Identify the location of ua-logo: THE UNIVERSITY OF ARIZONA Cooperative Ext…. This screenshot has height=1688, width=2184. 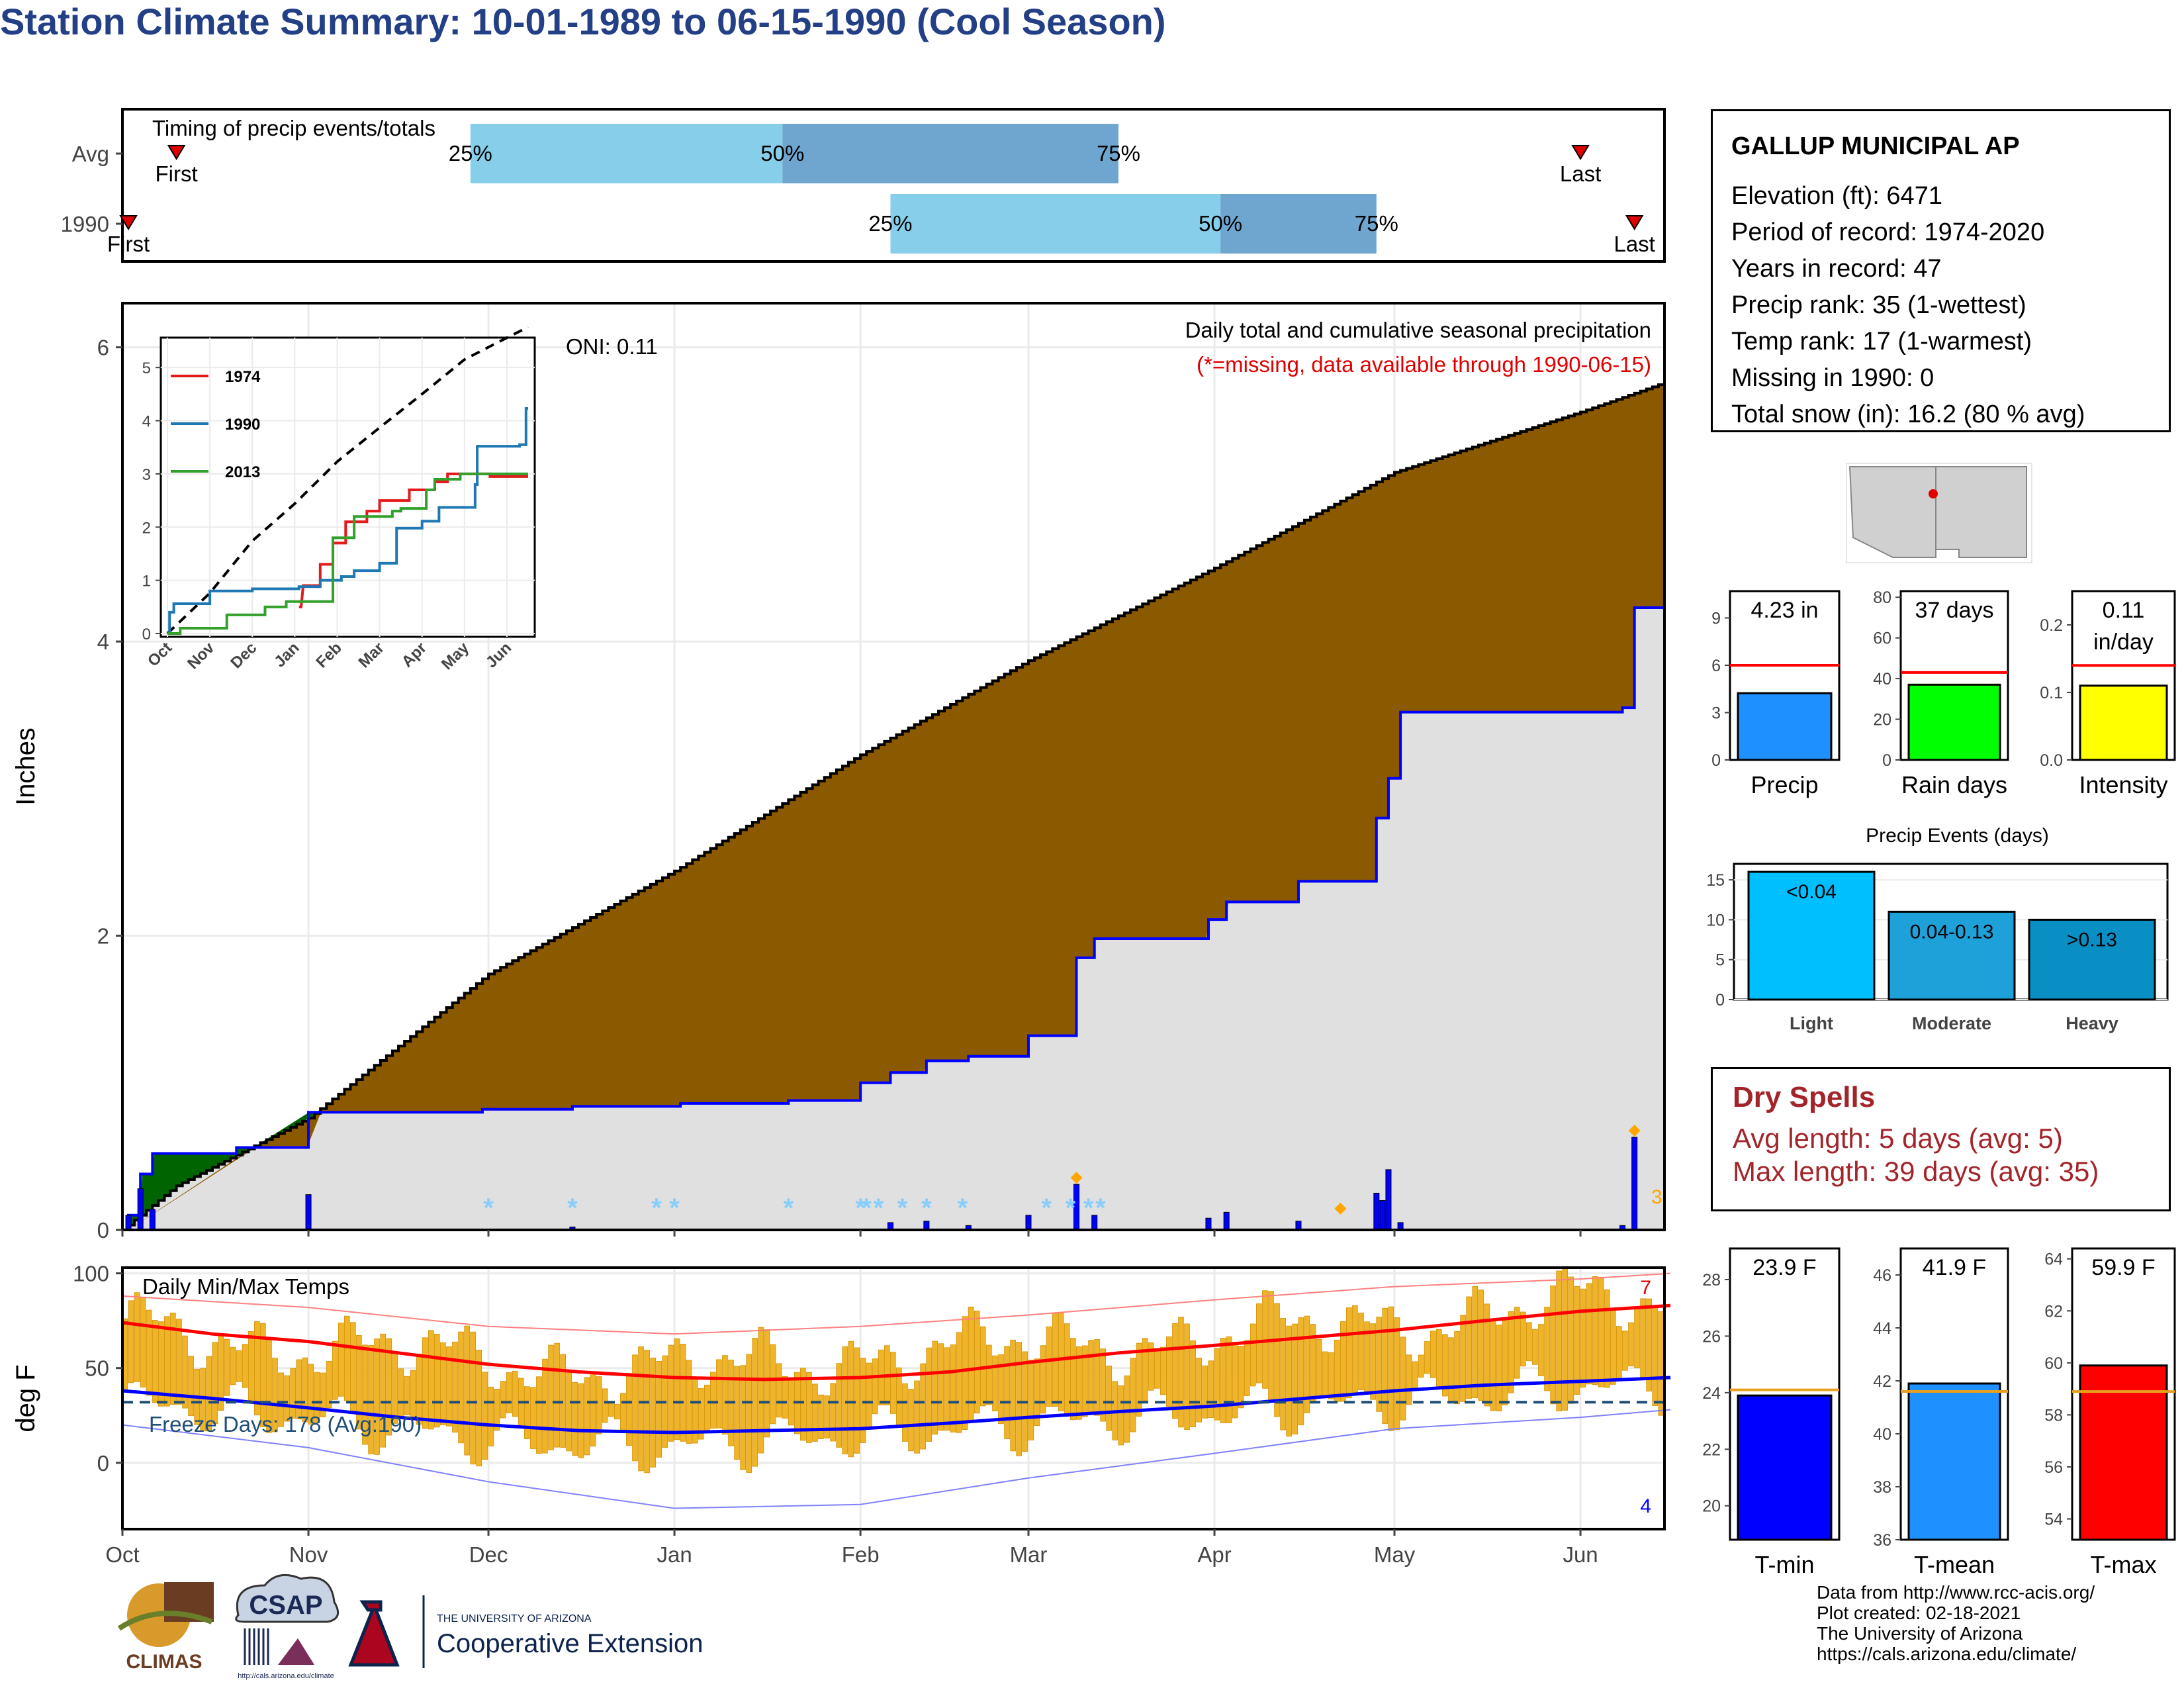
(525, 1631).